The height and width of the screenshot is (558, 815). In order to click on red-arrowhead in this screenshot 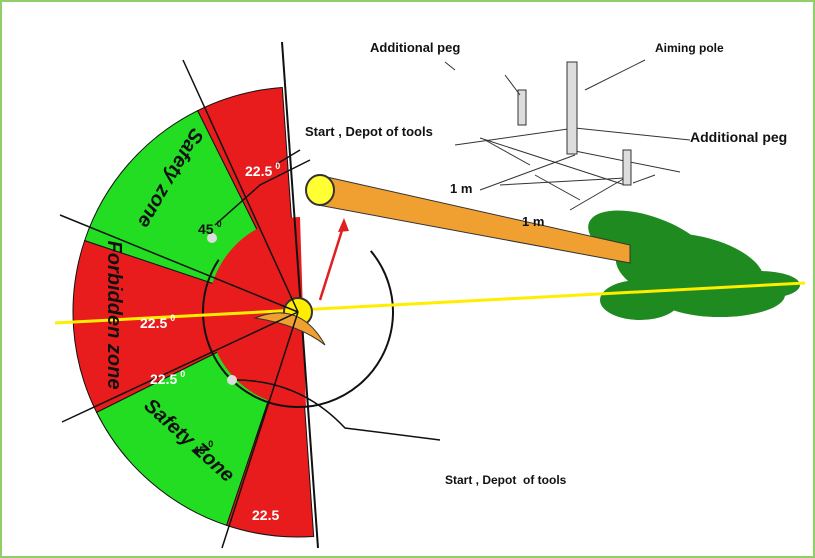, I will do `click(343, 225)`.